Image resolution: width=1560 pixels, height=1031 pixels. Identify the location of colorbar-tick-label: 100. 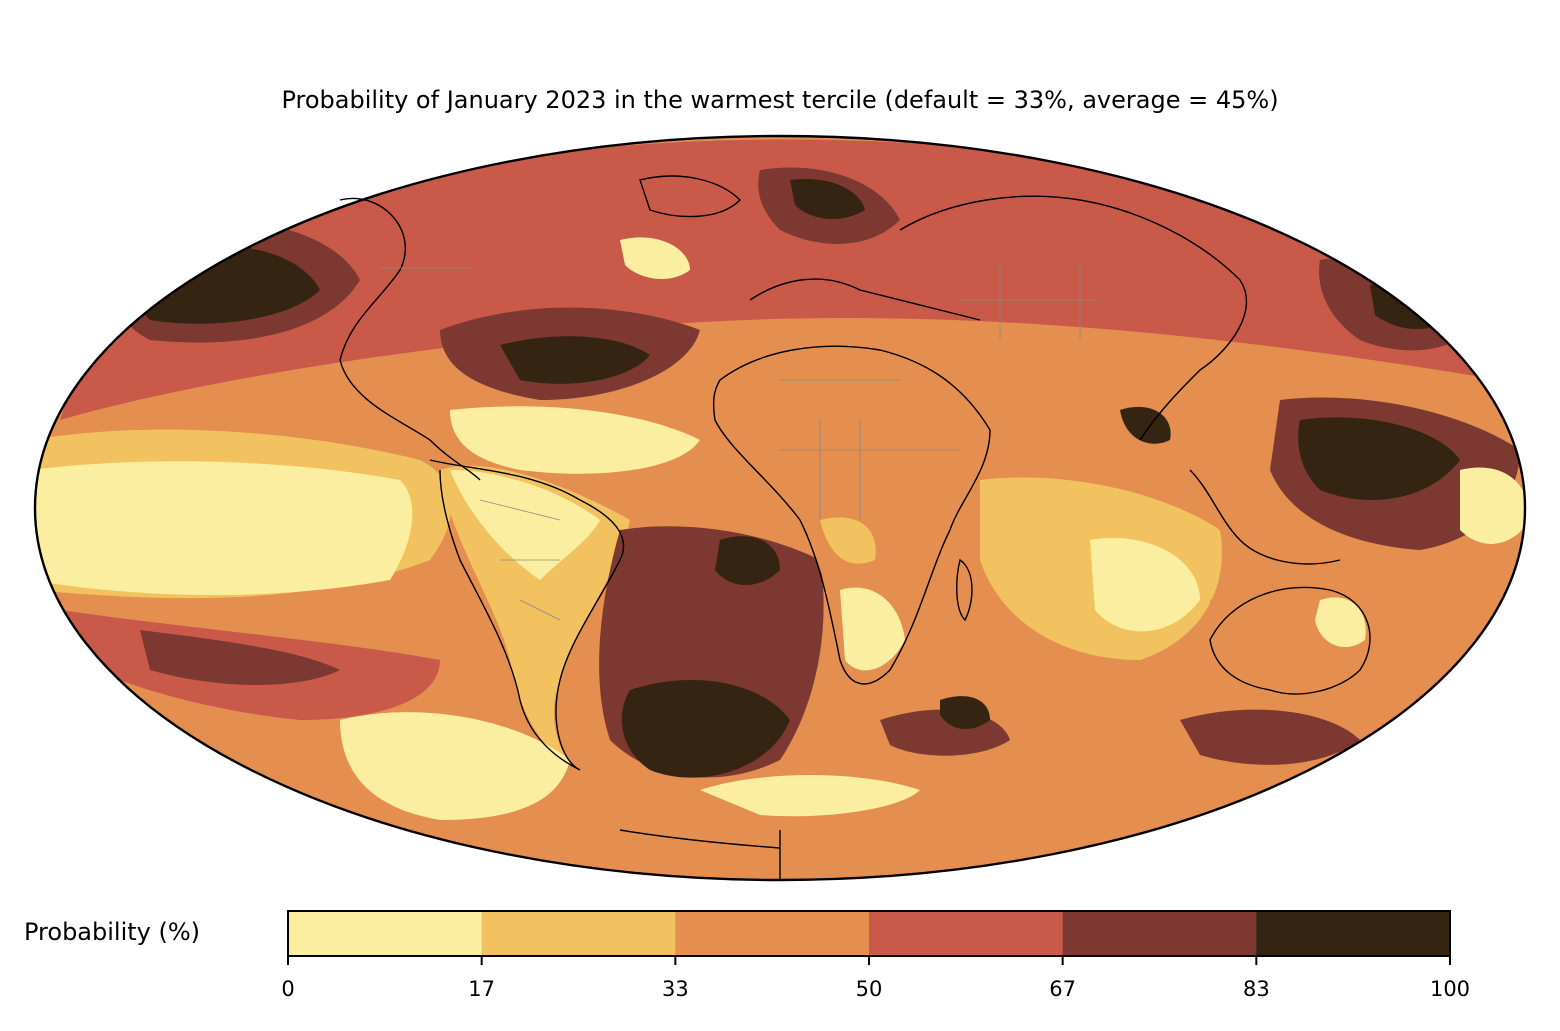
(1450, 989).